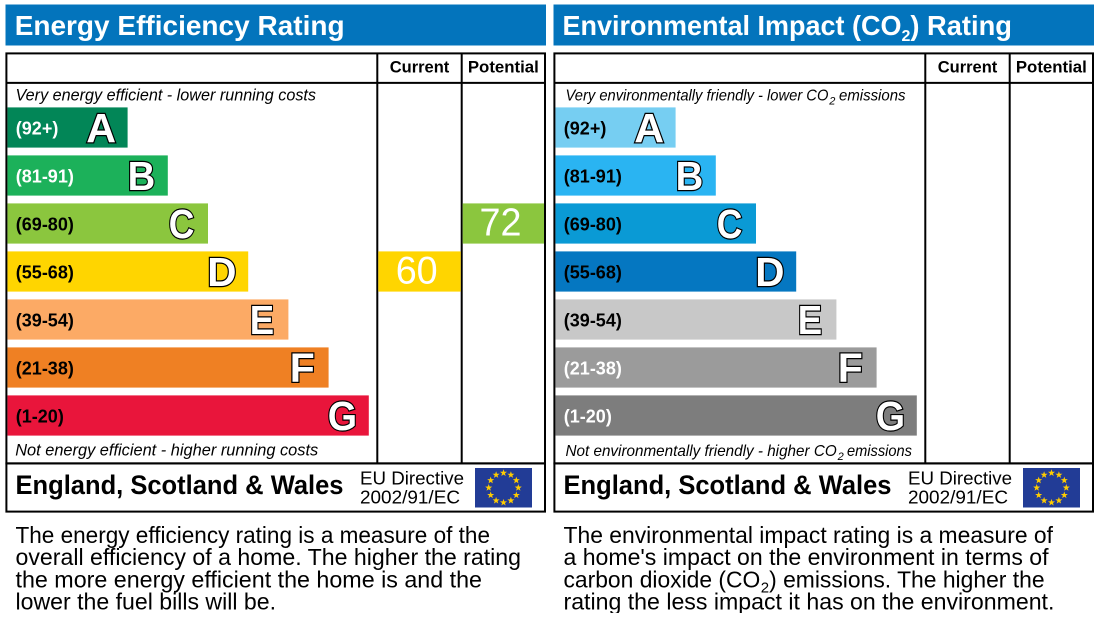 Image resolution: width=1098 pixels, height=618 pixels. What do you see at coordinates (146, 601) in the screenshot?
I see `svg-text: lower the fuel bills will be.` at bounding box center [146, 601].